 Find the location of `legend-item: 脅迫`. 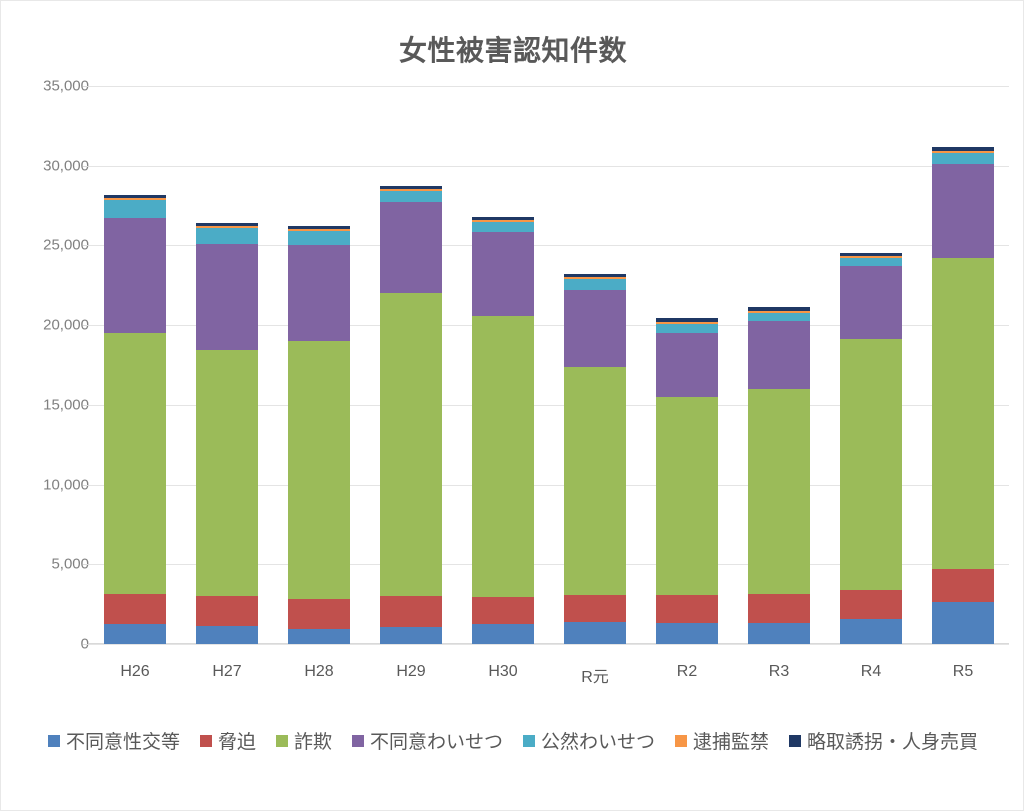

legend-item: 脅迫 is located at coordinates (227, 740).